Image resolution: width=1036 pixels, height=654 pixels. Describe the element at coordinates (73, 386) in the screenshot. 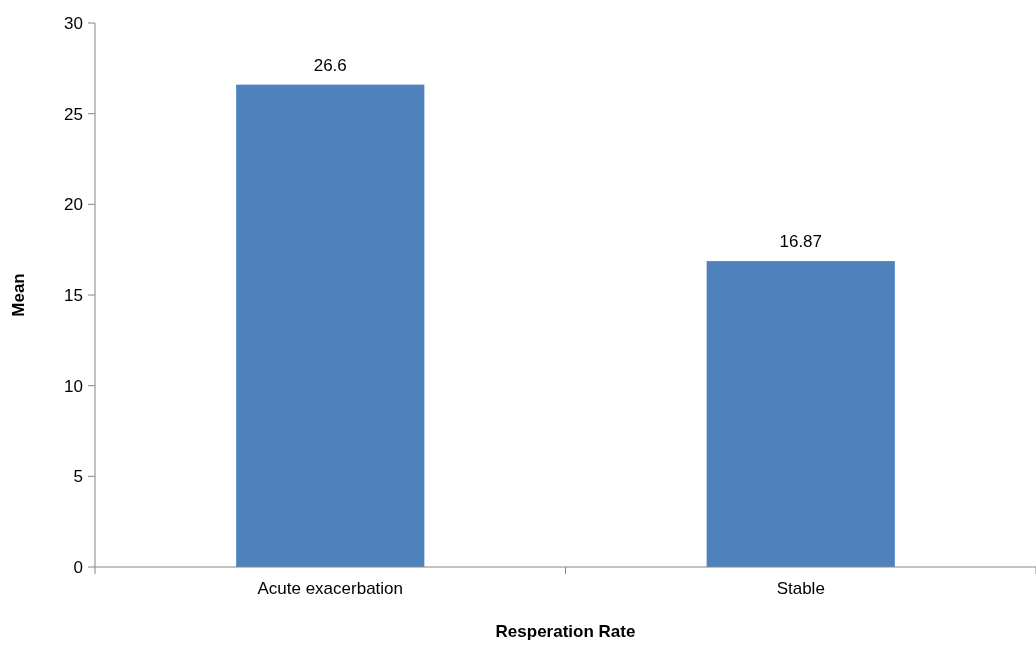

I see `y-tick-label: 10` at that location.